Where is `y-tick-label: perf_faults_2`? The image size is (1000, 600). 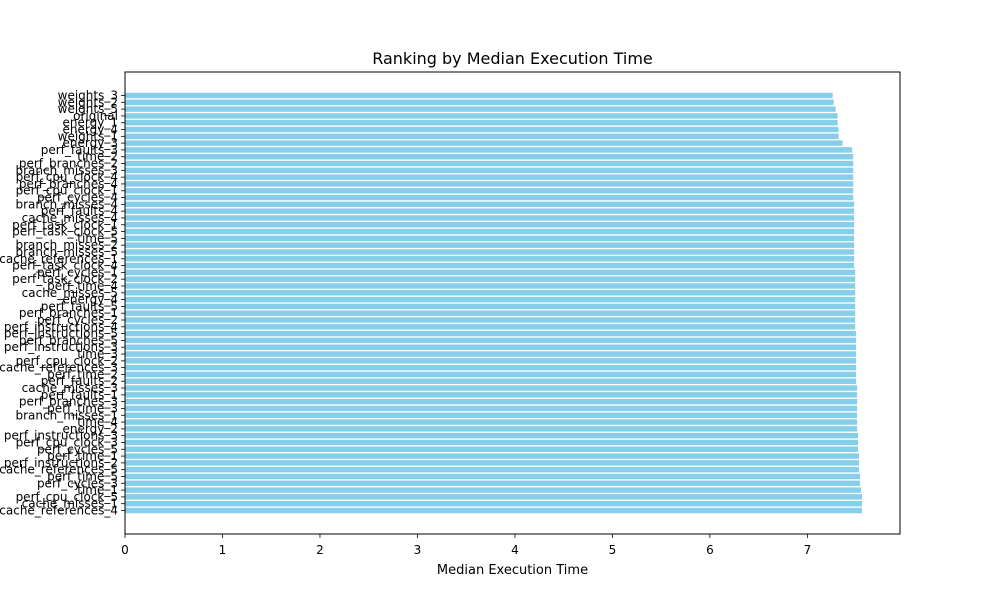 y-tick-label: perf_faults_2 is located at coordinates (79, 381).